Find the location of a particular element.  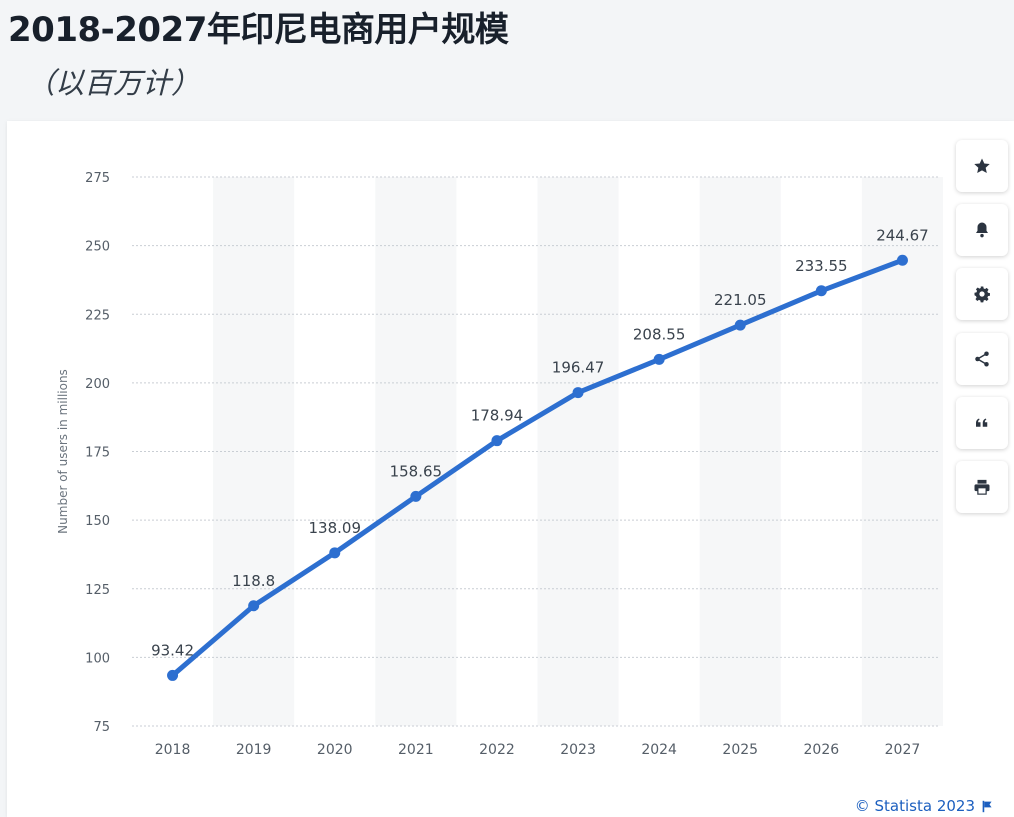

y-tick-label: 100 is located at coordinates (97, 658).